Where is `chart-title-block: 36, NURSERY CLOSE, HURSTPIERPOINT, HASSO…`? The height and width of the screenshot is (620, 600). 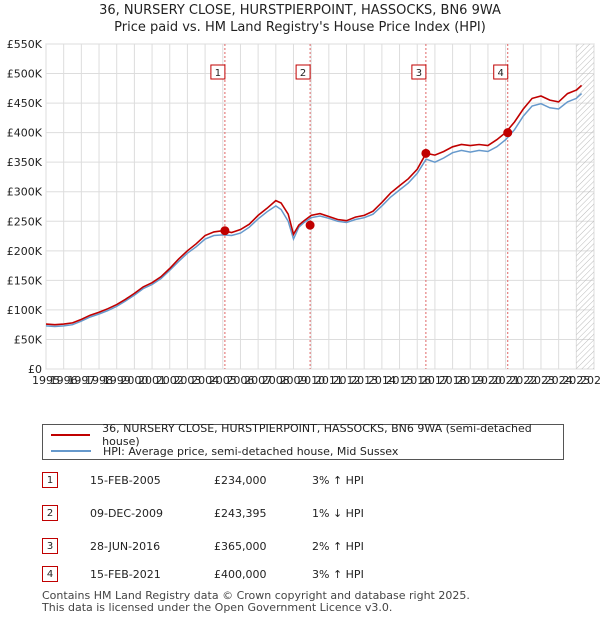
chart-title-block: 36, NURSERY CLOSE, HURSTPIERPOINT, HASSO… is located at coordinates (300, 19).